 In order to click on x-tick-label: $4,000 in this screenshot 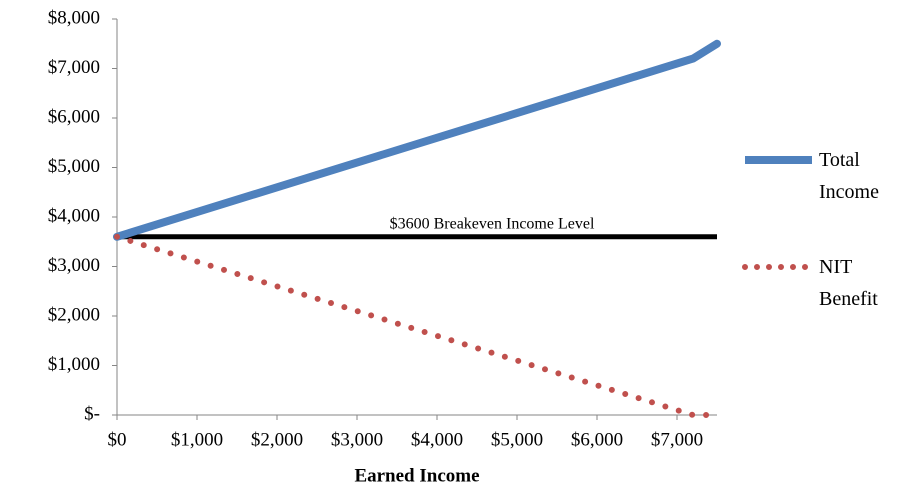, I will do `click(437, 439)`.